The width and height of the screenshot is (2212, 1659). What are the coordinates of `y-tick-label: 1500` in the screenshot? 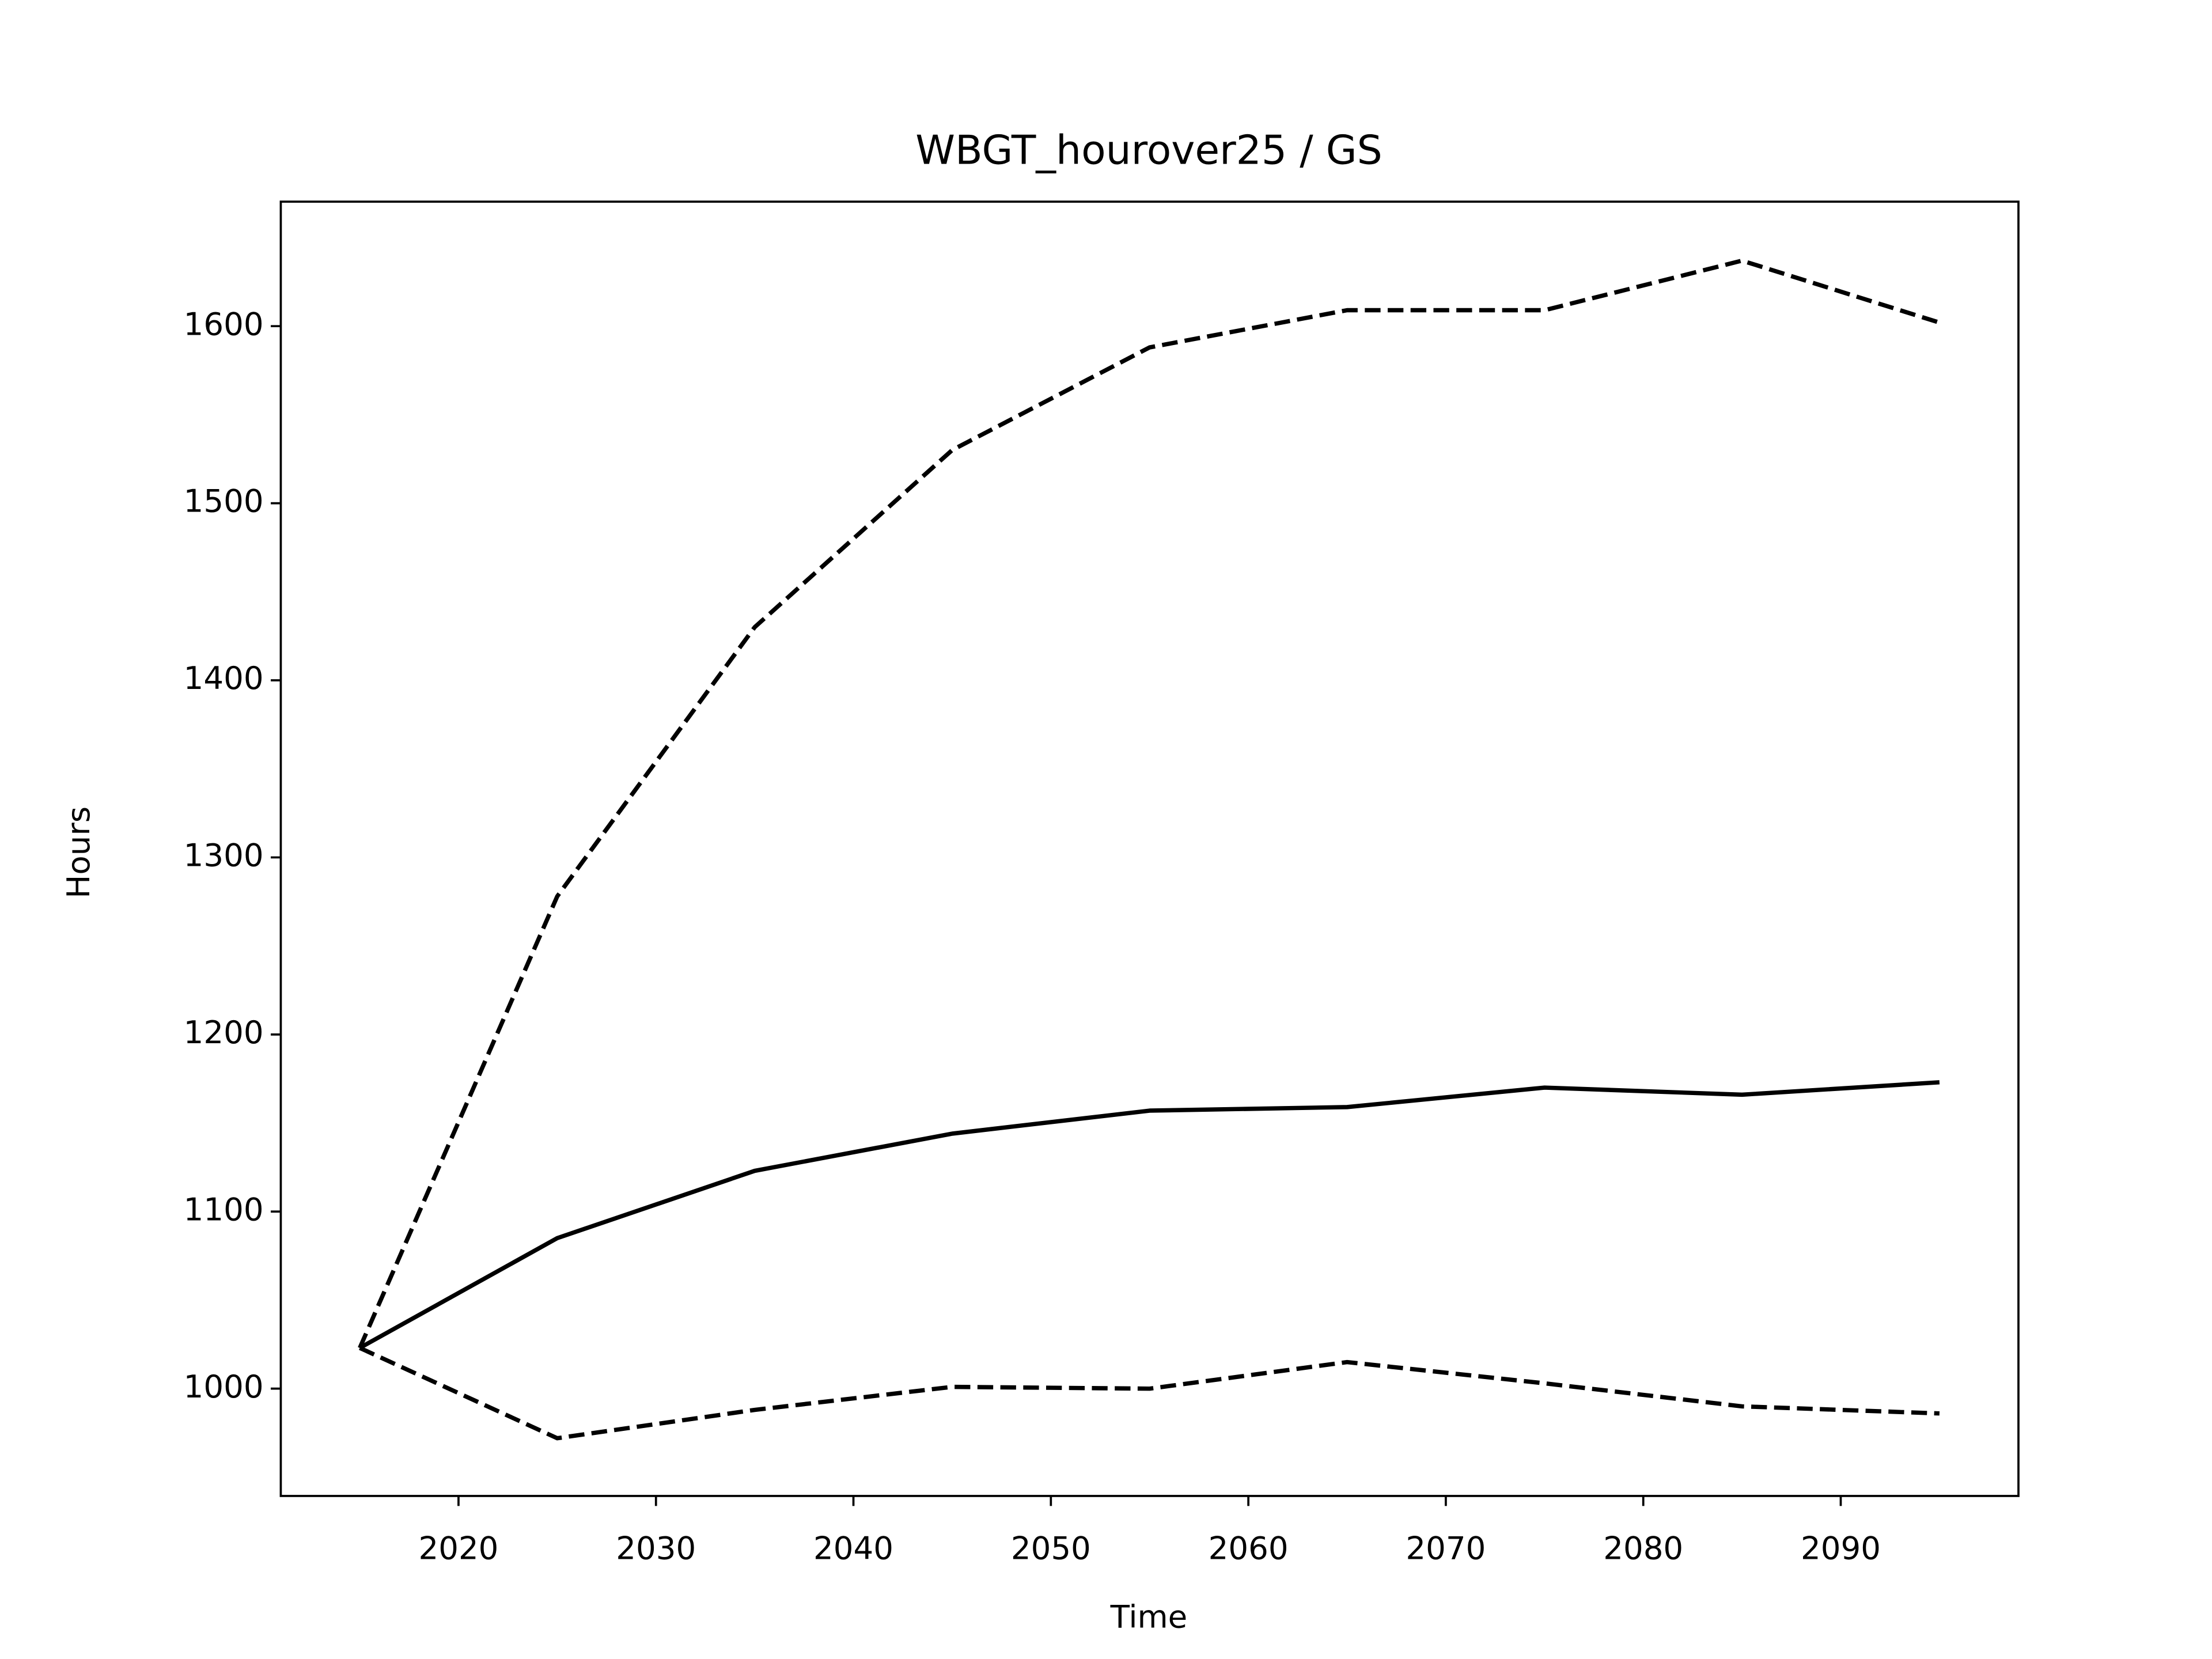 It's located at (224, 501).